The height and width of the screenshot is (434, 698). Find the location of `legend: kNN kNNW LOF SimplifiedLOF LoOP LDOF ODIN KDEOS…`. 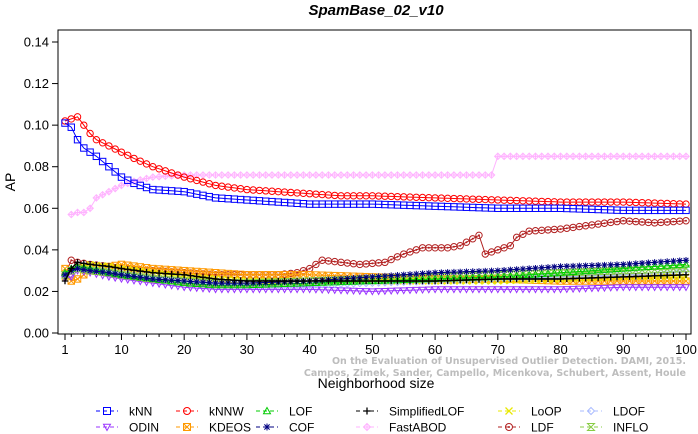

legend: kNN kNNW LOF SimplifiedLOF LoOP LDOF ODIN KDEOS… is located at coordinates (372, 419).